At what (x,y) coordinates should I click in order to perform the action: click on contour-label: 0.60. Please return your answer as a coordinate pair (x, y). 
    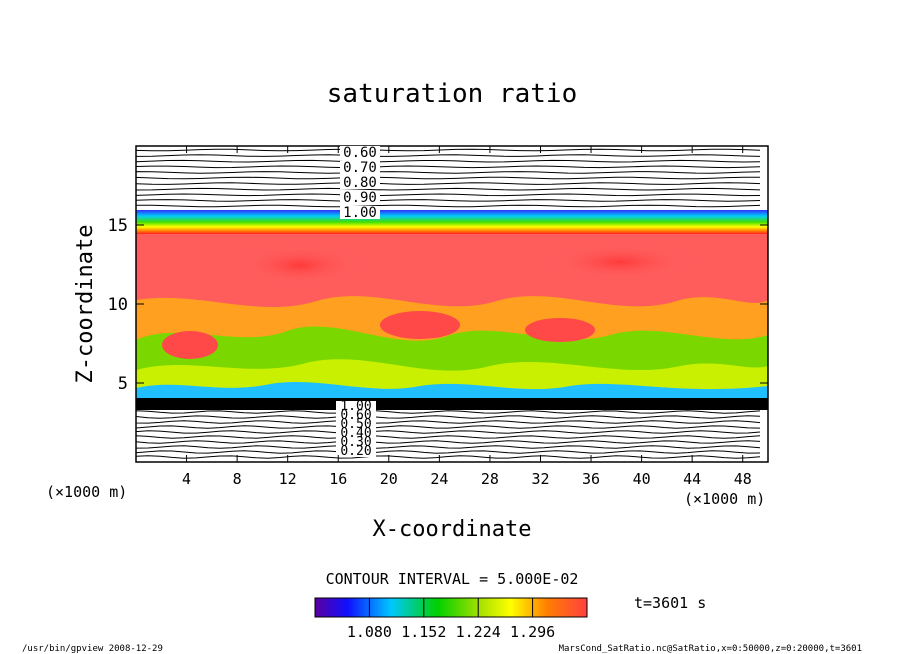
    Looking at the image, I should click on (360, 153).